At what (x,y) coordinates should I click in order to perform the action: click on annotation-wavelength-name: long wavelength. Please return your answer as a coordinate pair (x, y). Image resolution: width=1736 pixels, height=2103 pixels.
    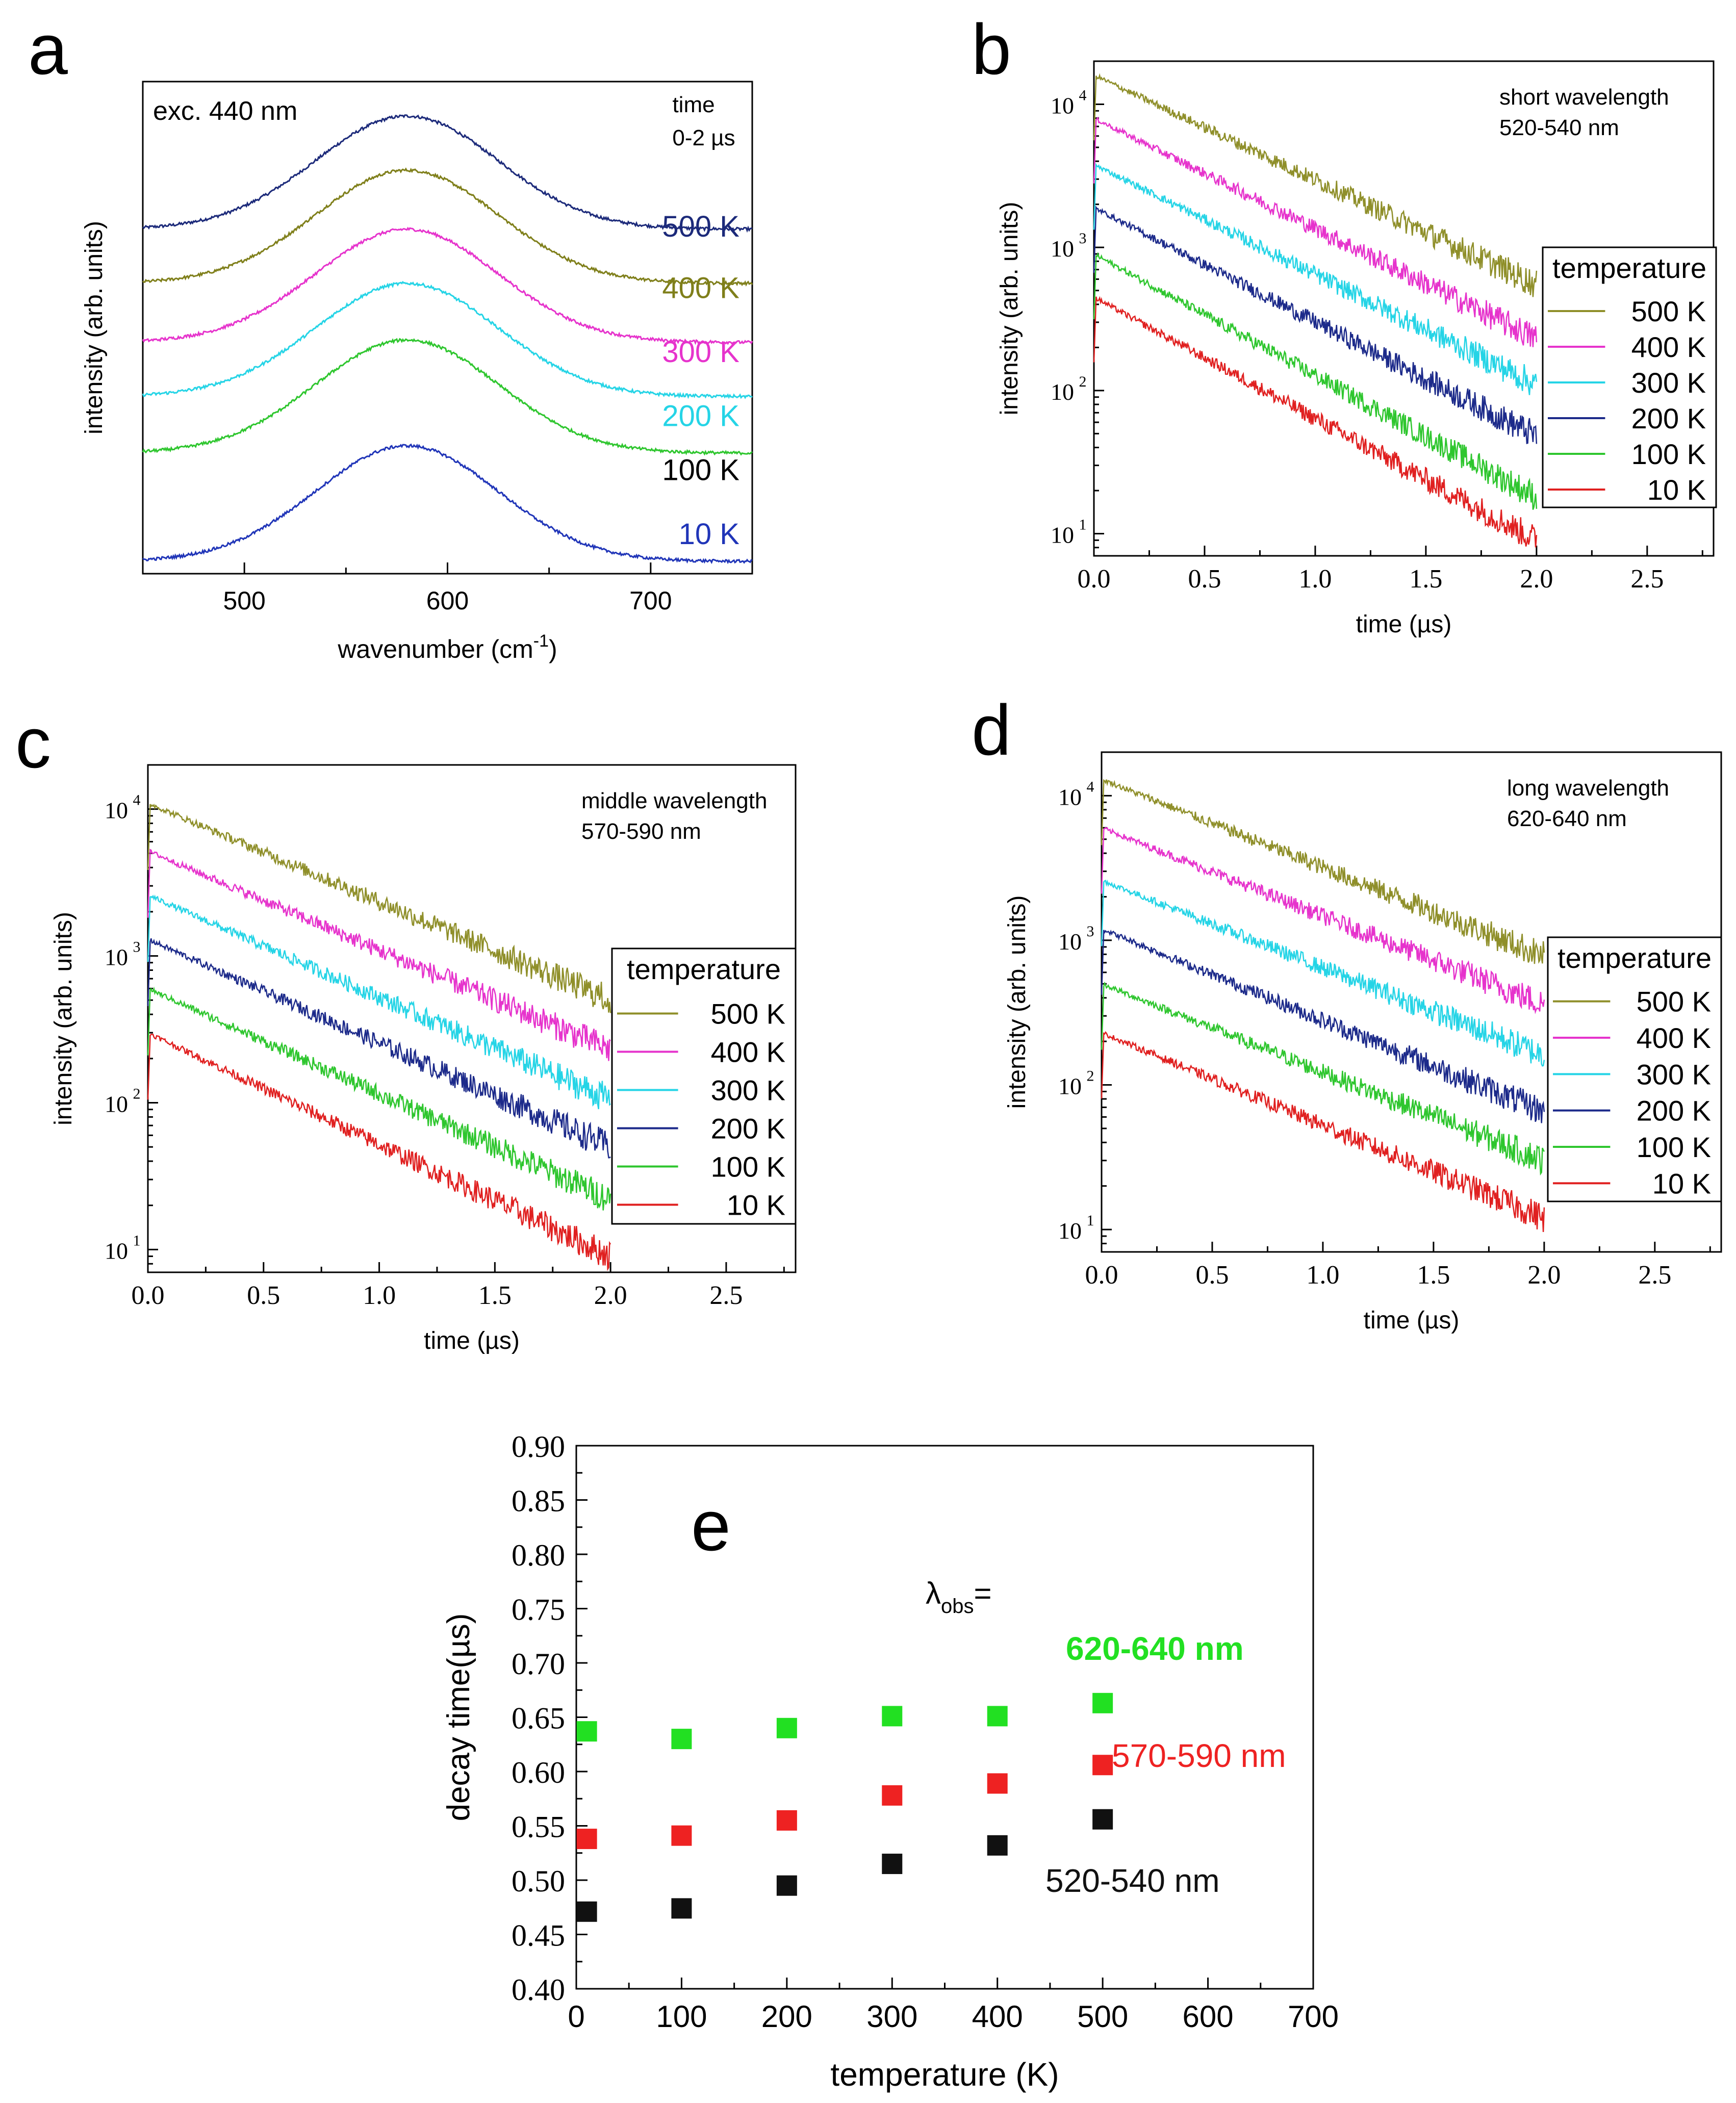
    Looking at the image, I should click on (1588, 788).